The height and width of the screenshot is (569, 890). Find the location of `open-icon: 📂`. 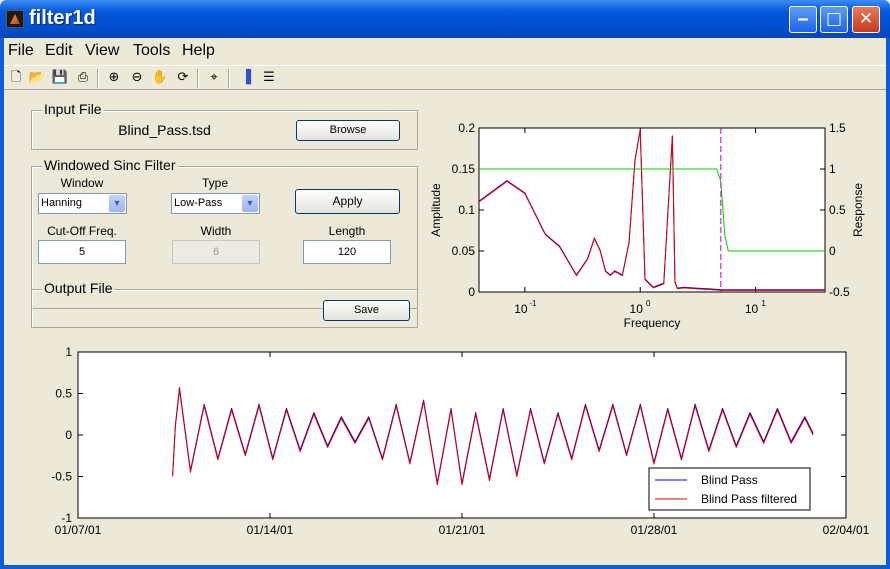

open-icon: 📂 is located at coordinates (37, 77).